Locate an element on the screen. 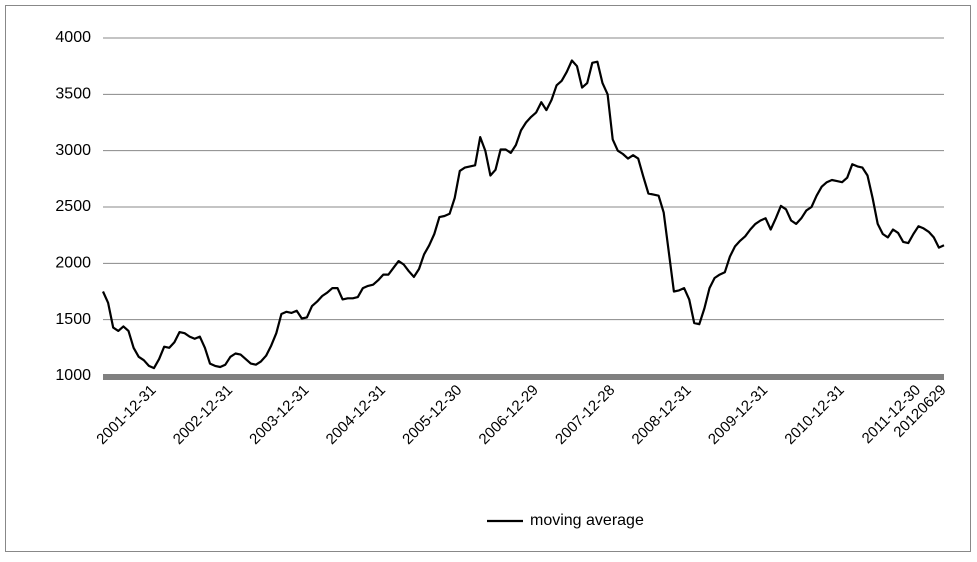 This screenshot has height=562, width=977. legend-label: moving average is located at coordinates (587, 520).